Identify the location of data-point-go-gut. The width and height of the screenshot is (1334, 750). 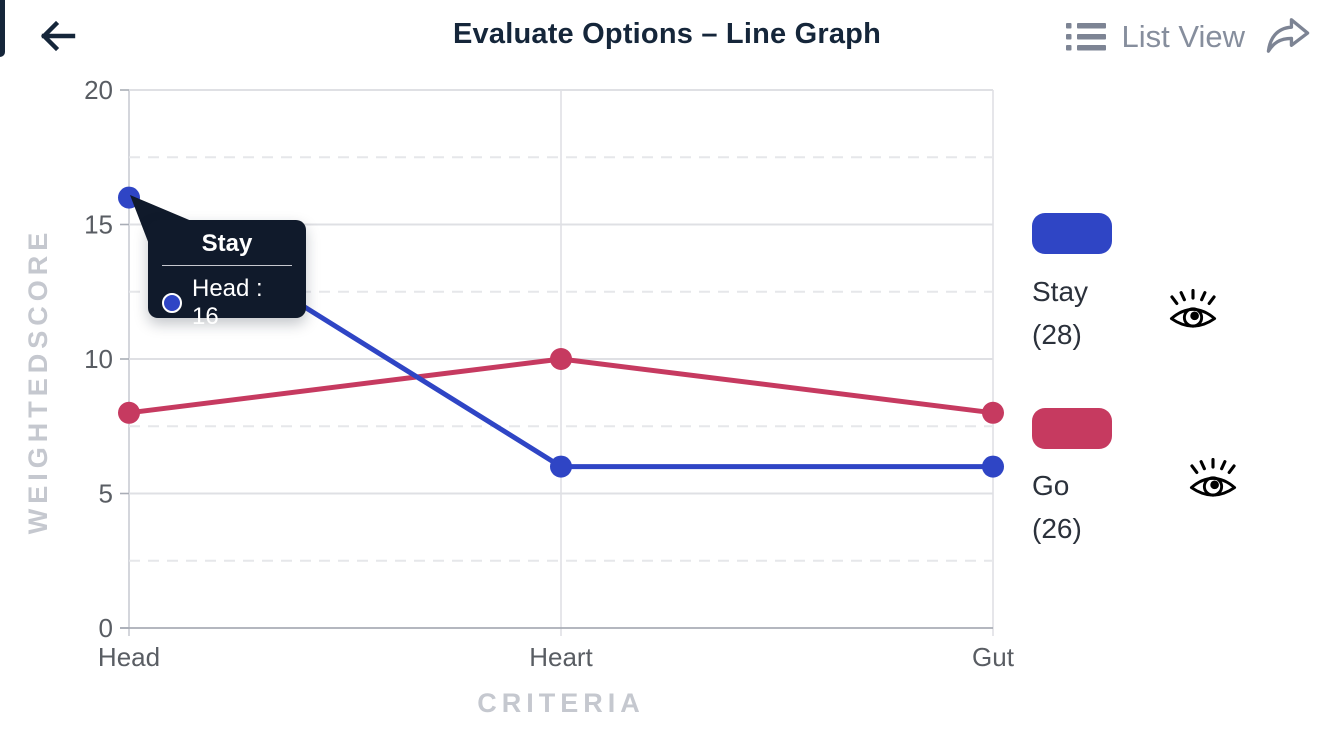
(993, 412).